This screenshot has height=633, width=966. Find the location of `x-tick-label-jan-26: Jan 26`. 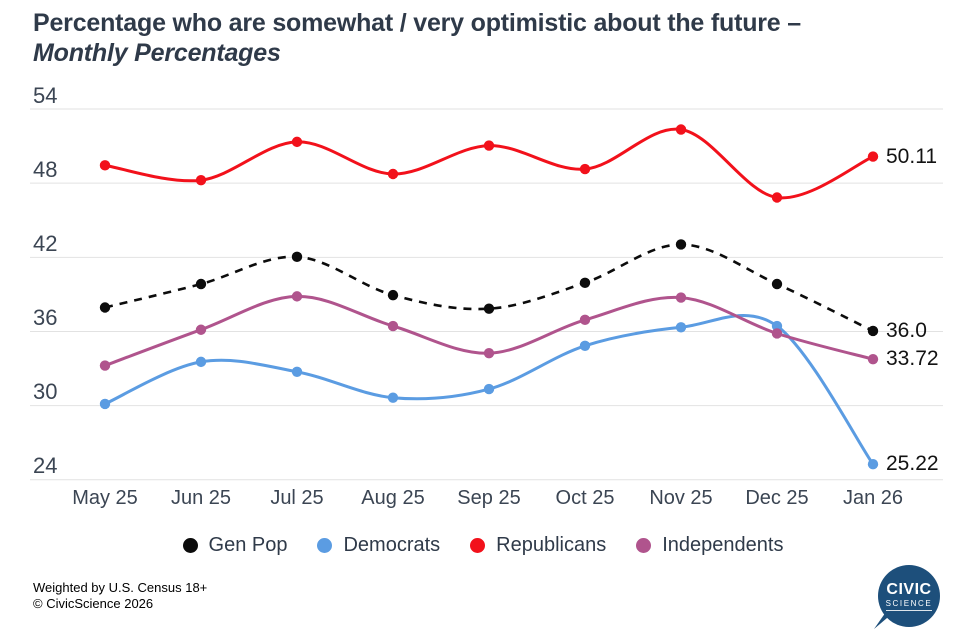

x-tick-label-jan-26: Jan 26 is located at coordinates (873, 498).